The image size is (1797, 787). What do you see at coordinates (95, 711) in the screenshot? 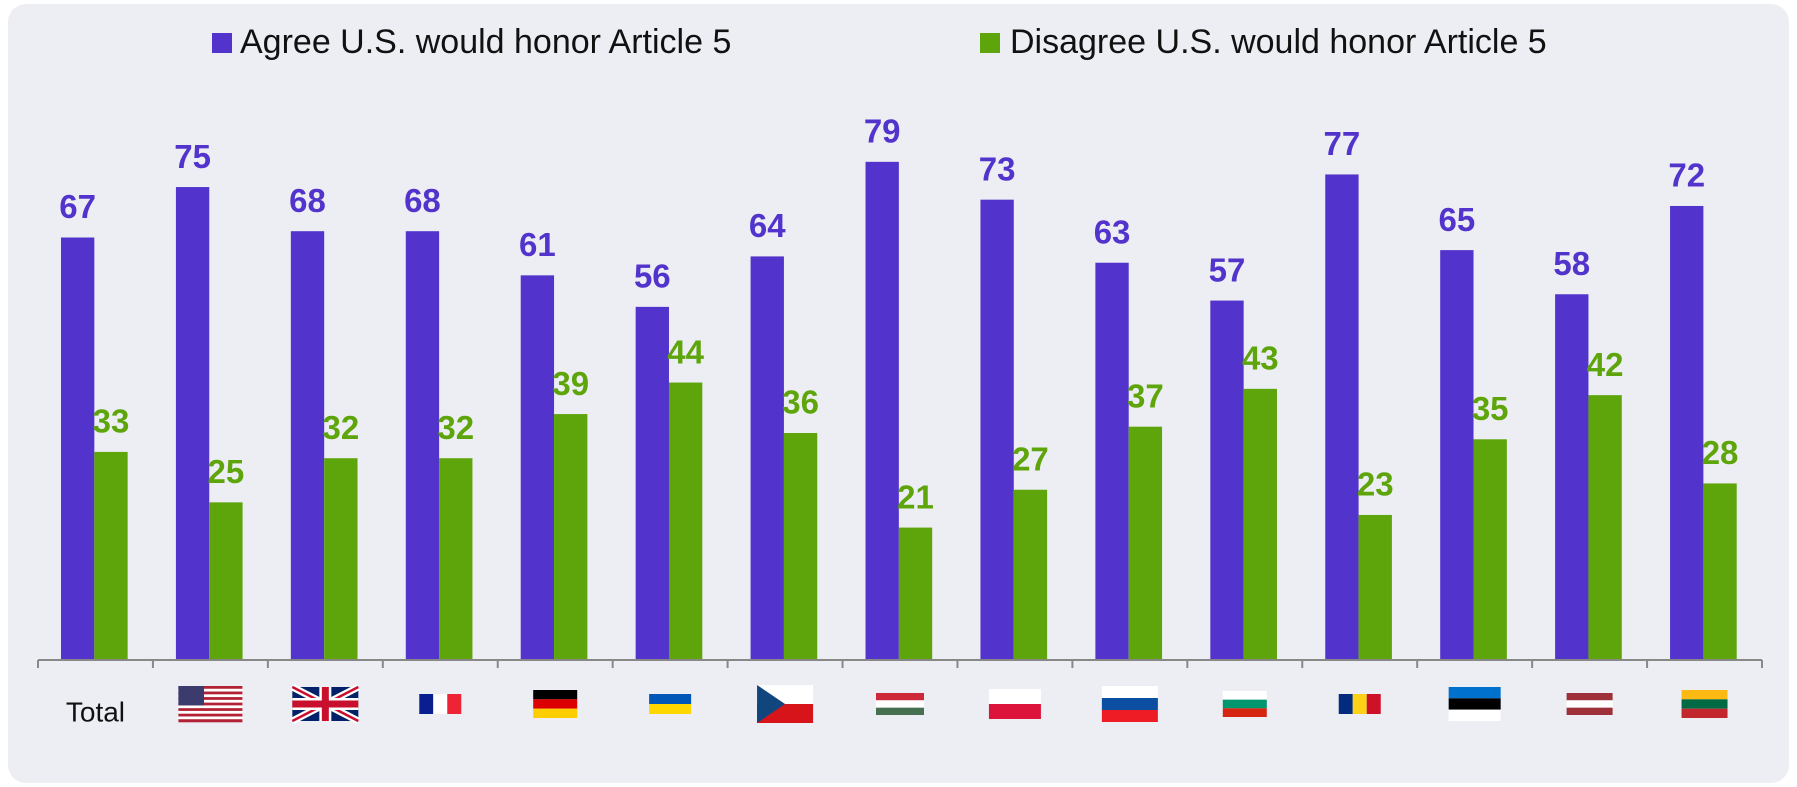
I see `x-tick-label: Total` at bounding box center [95, 711].